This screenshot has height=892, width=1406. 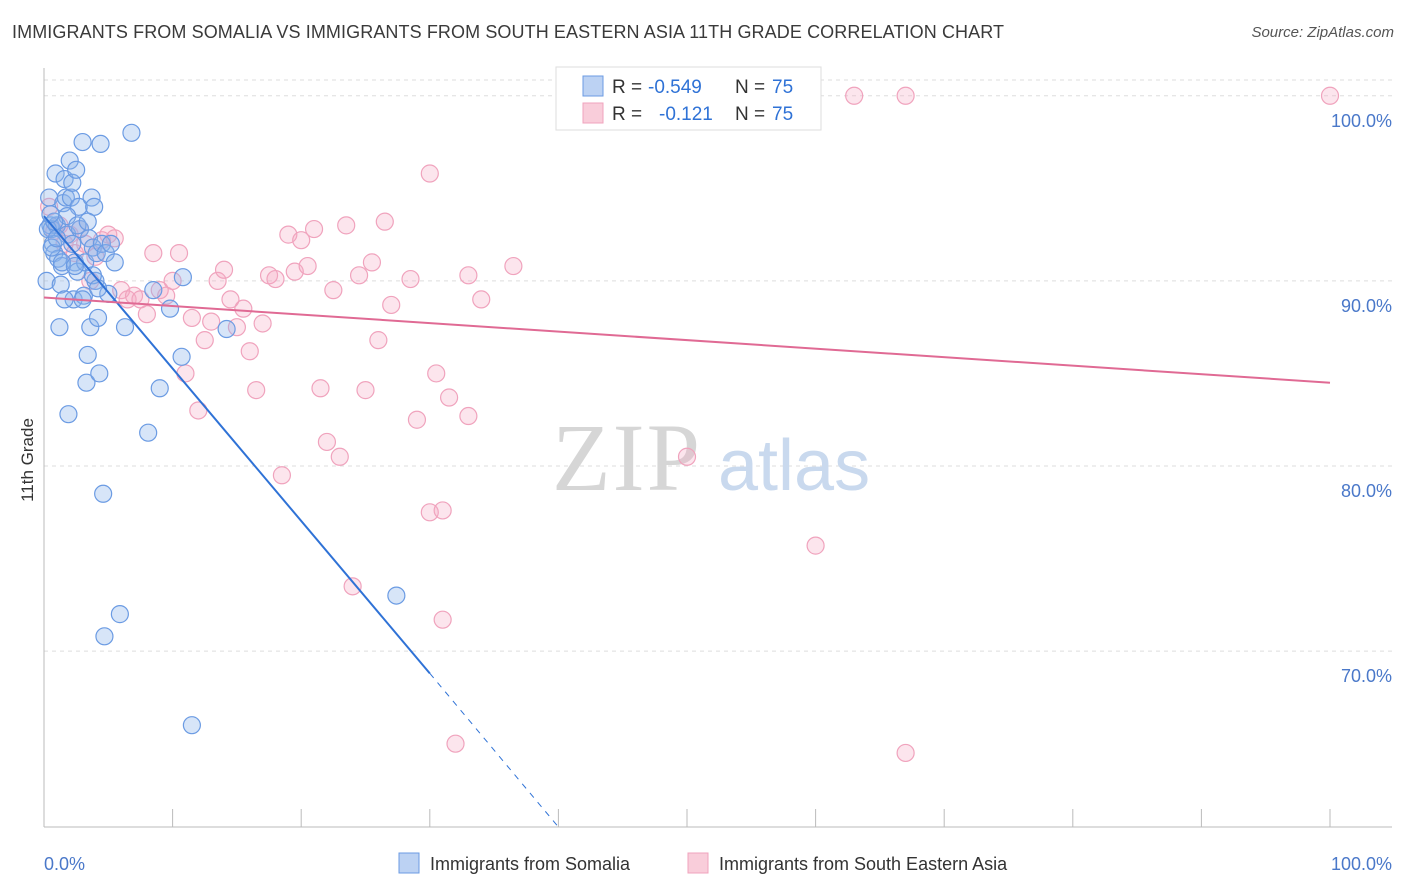 I want to click on somalia-trend-line, so click(x=237, y=444).